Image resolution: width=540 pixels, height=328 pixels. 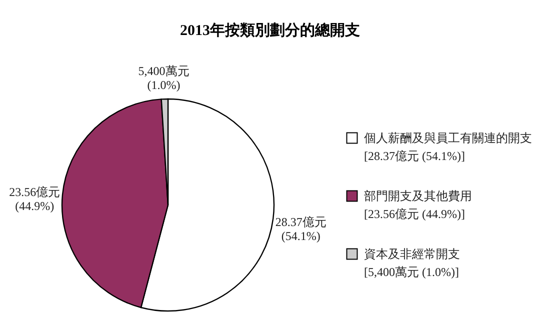 I want to click on legend-label: 個人薪酬及與員工有關連的開支, so click(x=448, y=138).